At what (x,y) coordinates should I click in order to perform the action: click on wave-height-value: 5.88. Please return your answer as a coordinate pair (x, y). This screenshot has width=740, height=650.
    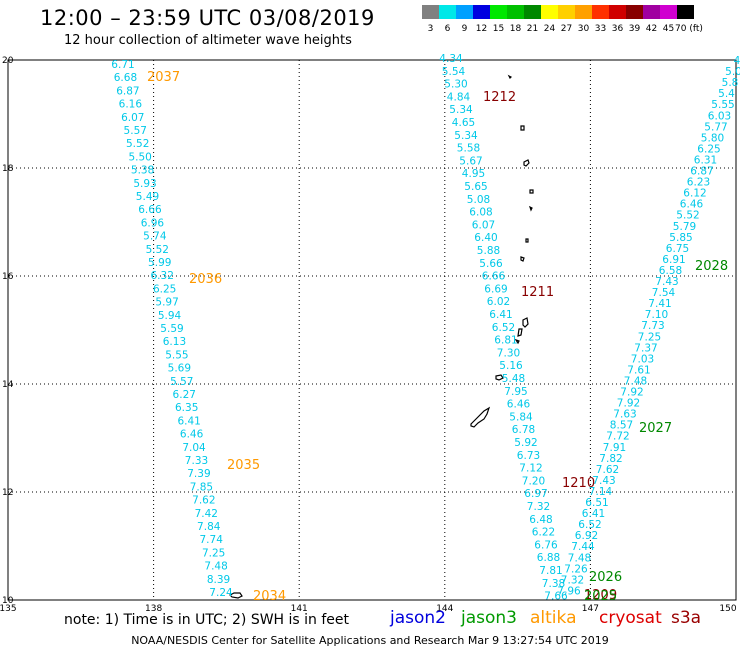
    Looking at the image, I should click on (488, 251).